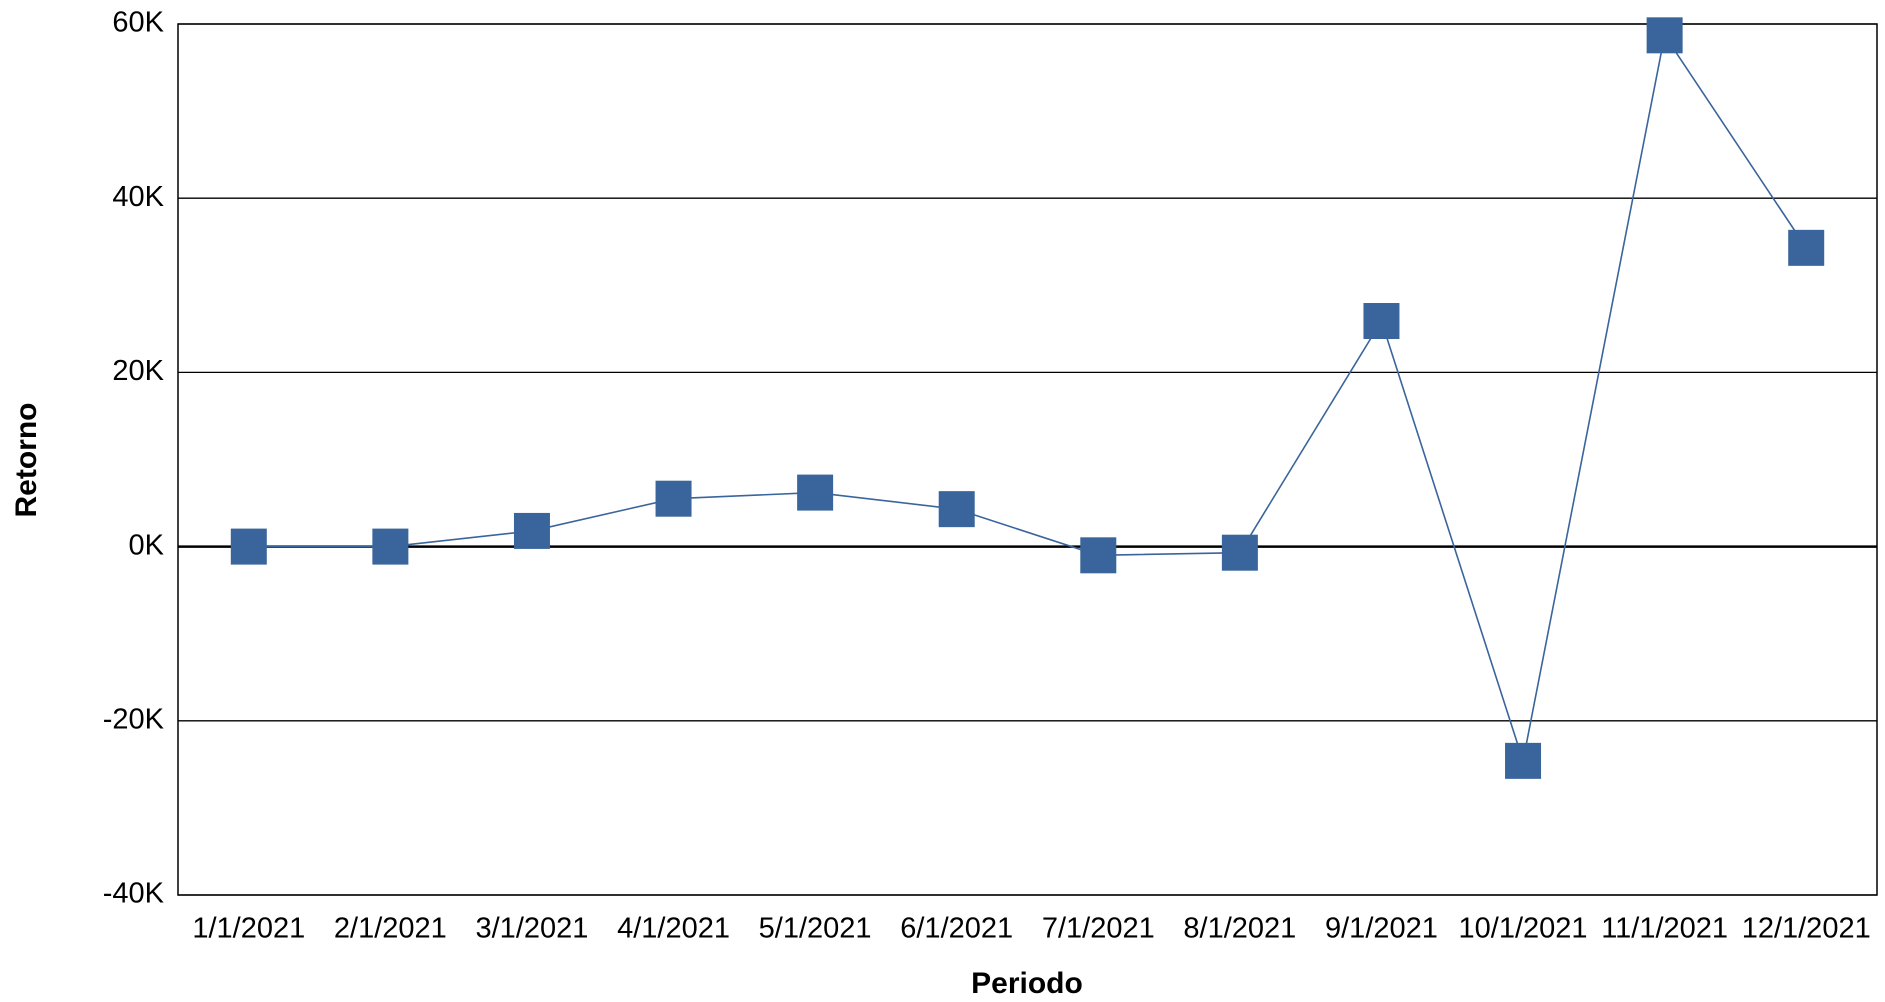  What do you see at coordinates (390, 929) in the screenshot?
I see `x-tick-label: 2/1/2021` at bounding box center [390, 929].